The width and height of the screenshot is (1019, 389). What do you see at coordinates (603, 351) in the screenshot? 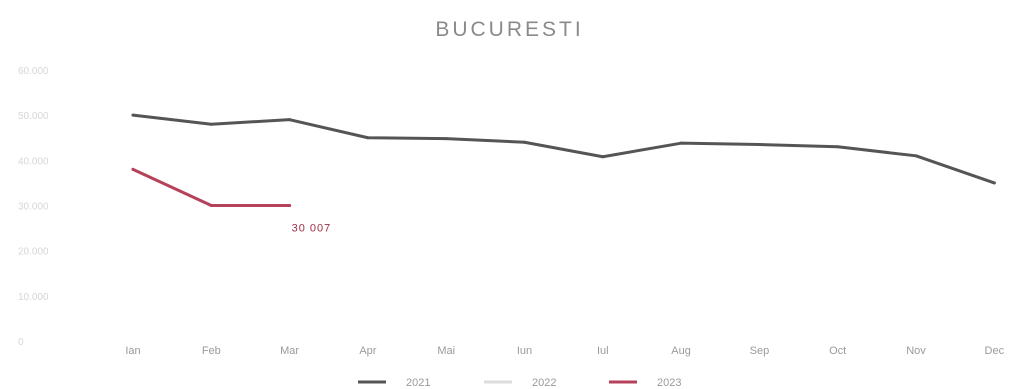
I see `x-tick-label: Iul` at bounding box center [603, 351].